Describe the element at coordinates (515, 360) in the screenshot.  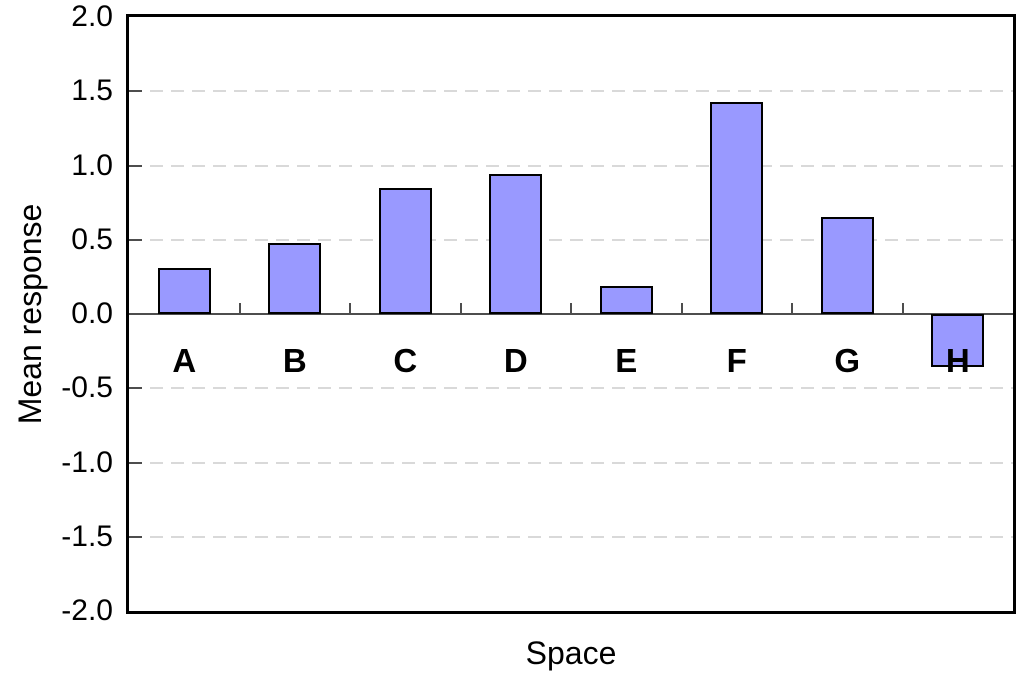
I see `category-label: D` at that location.